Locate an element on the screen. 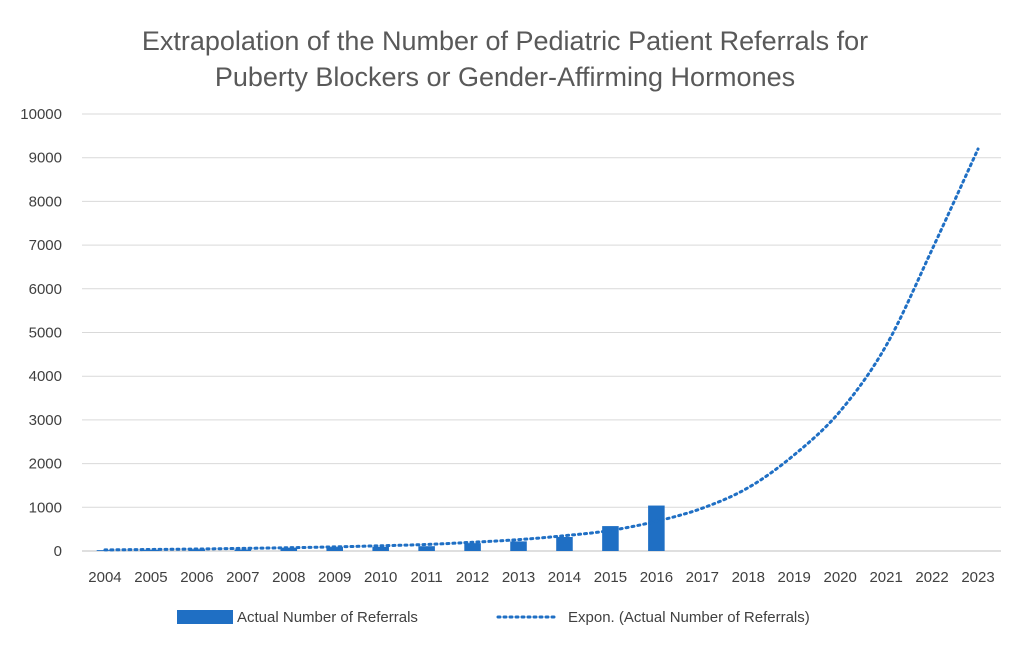  y-tick-label: 4000 is located at coordinates (45, 376).